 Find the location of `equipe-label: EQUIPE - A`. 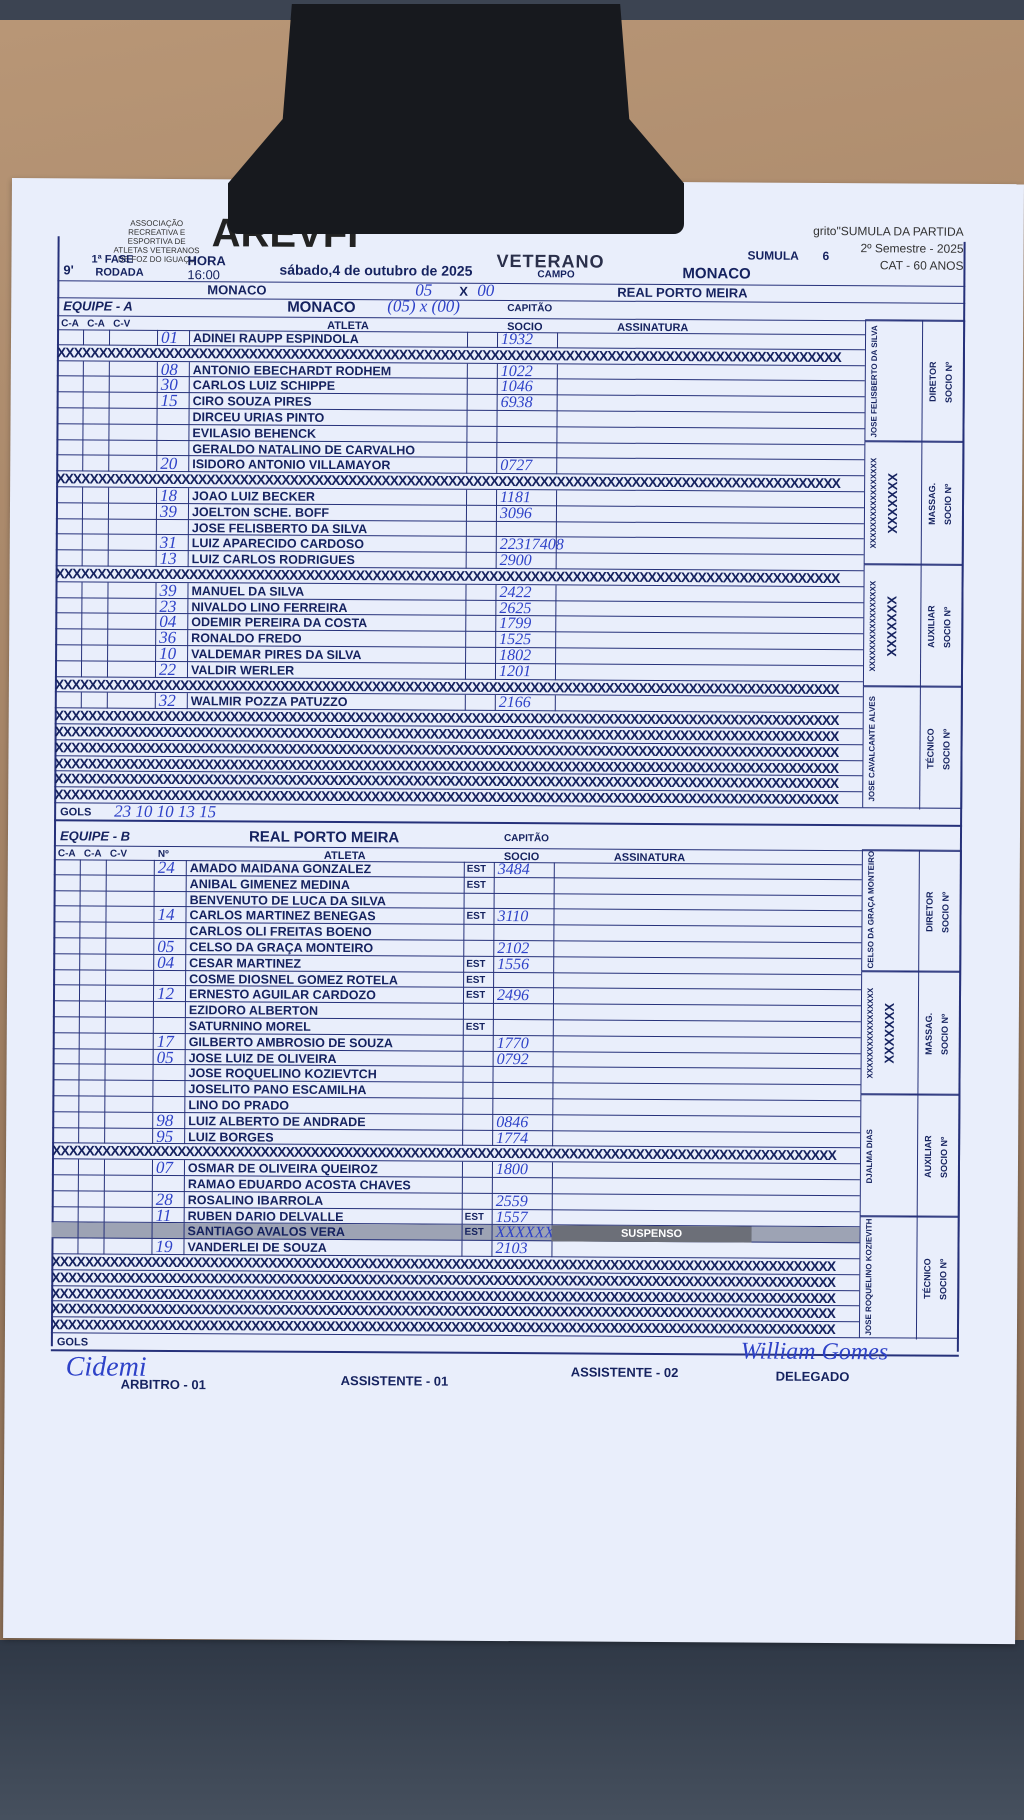

equipe-label: EQUIPE - A is located at coordinates (98, 306).